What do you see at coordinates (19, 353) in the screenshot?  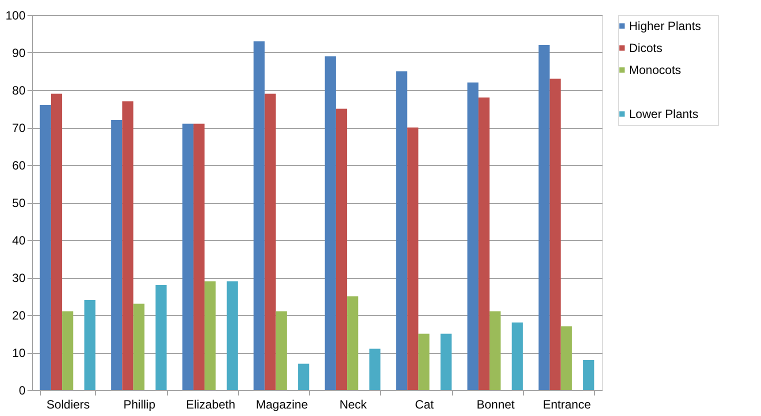 I see `y-tick-label: 10` at bounding box center [19, 353].